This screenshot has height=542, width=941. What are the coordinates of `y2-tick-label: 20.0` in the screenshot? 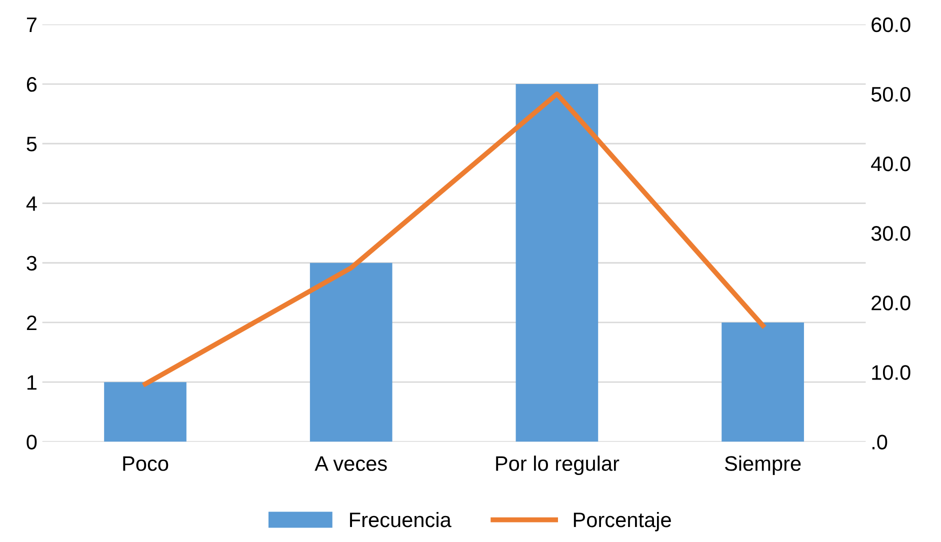 It's located at (891, 303).